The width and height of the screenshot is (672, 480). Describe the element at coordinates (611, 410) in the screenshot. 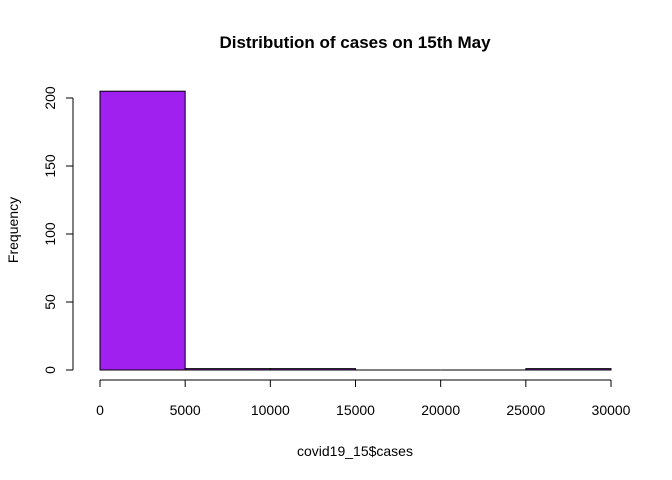

I see `x-tick-label: 30000` at that location.